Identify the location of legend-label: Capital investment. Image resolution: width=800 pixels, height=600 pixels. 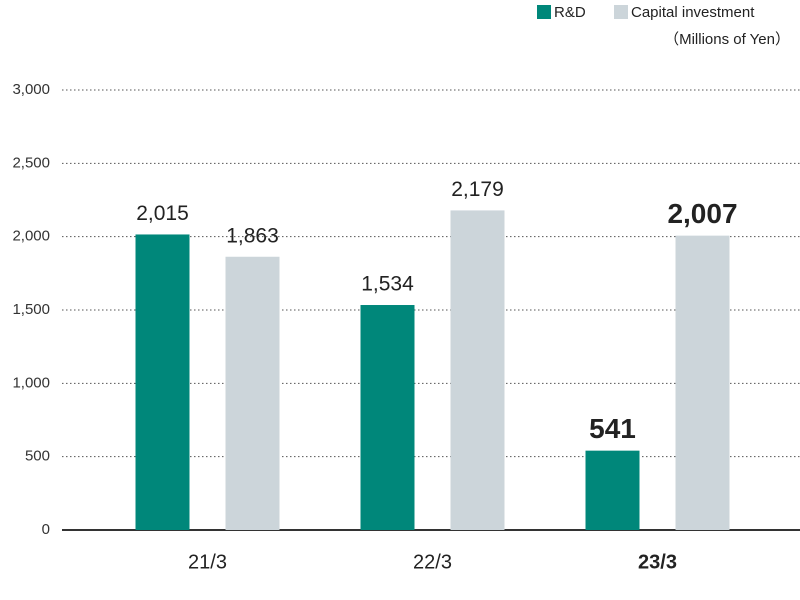
(693, 12).